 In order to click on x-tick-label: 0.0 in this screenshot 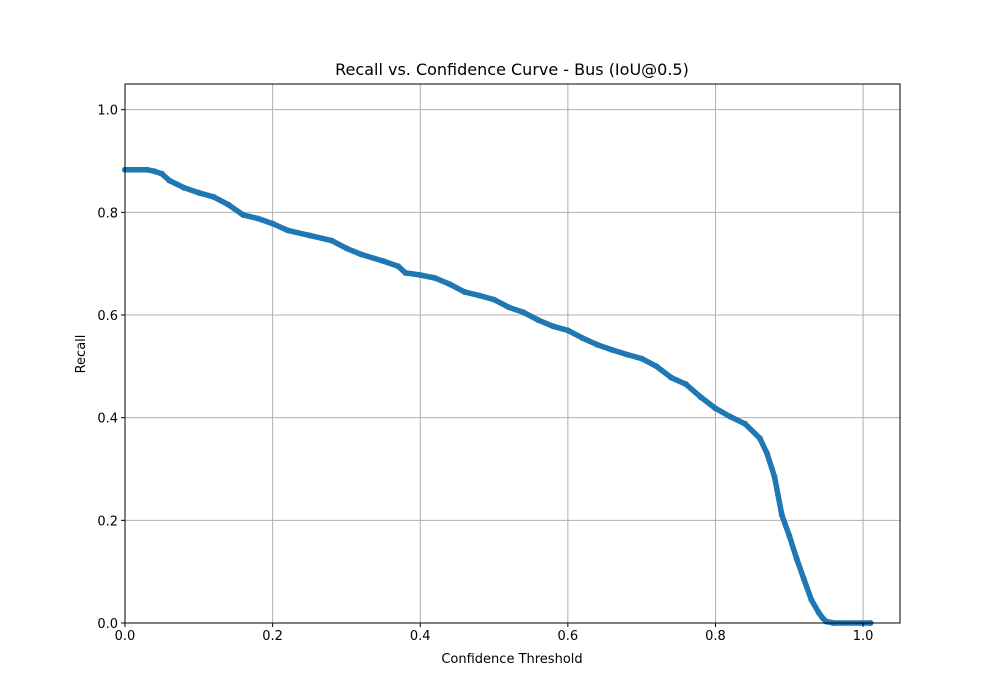, I will do `click(125, 636)`.